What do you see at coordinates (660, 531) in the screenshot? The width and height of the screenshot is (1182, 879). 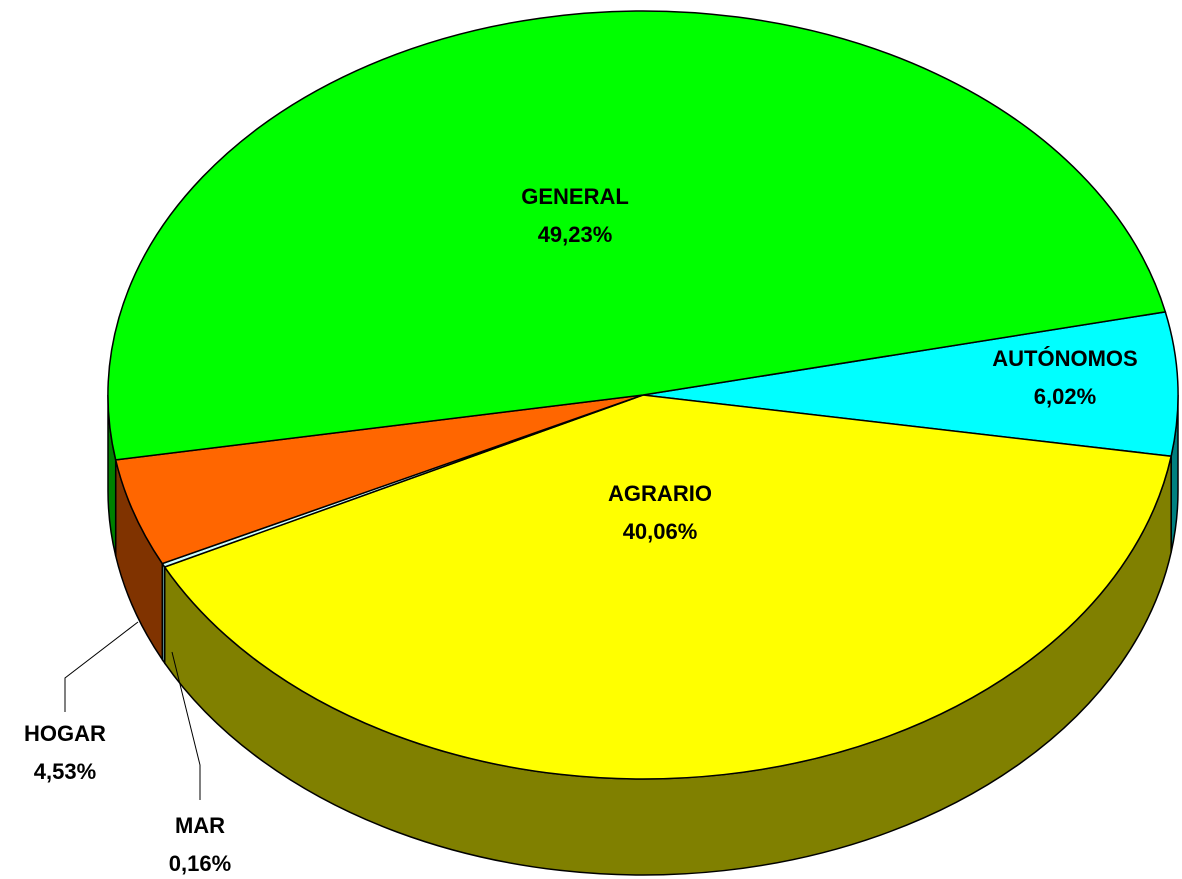 I see `value-label: 40,06%` at bounding box center [660, 531].